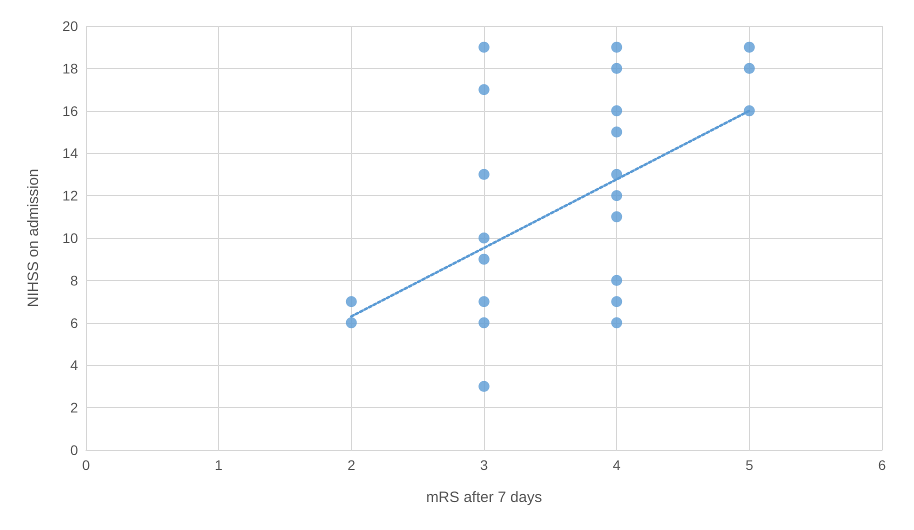 The width and height of the screenshot is (914, 530). I want to click on y-tick-label: 16, so click(70, 110).